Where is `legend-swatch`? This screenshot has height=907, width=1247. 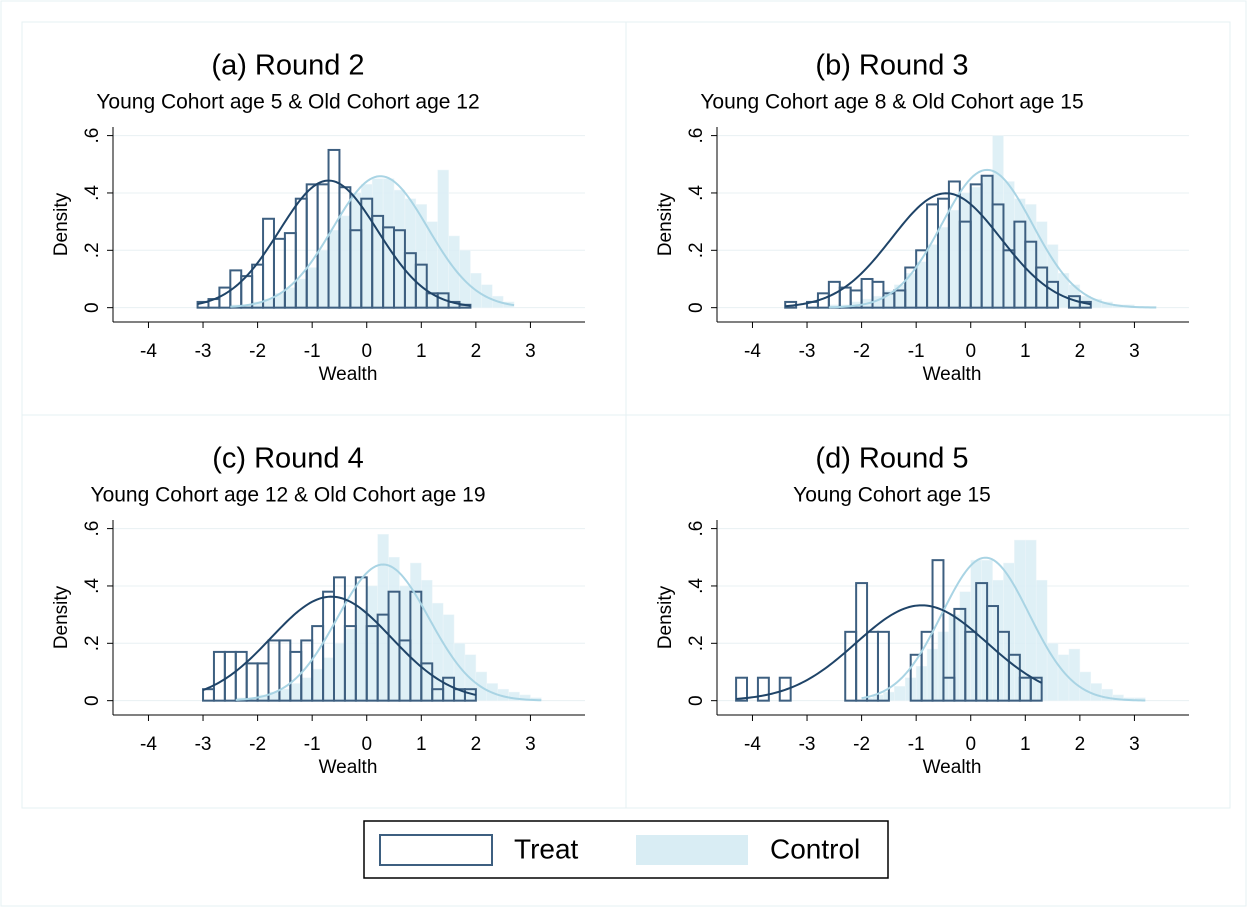 legend-swatch is located at coordinates (692, 850).